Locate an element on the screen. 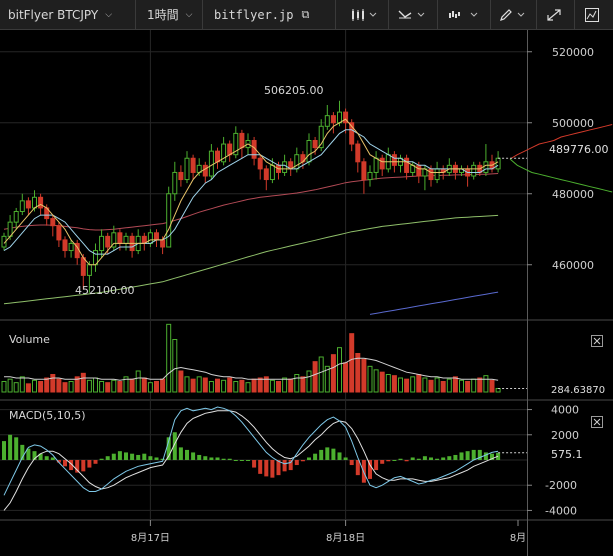 Image resolution: width=613 pixels, height=556 pixels. candlestick-type-icon is located at coordinates (364, 14).